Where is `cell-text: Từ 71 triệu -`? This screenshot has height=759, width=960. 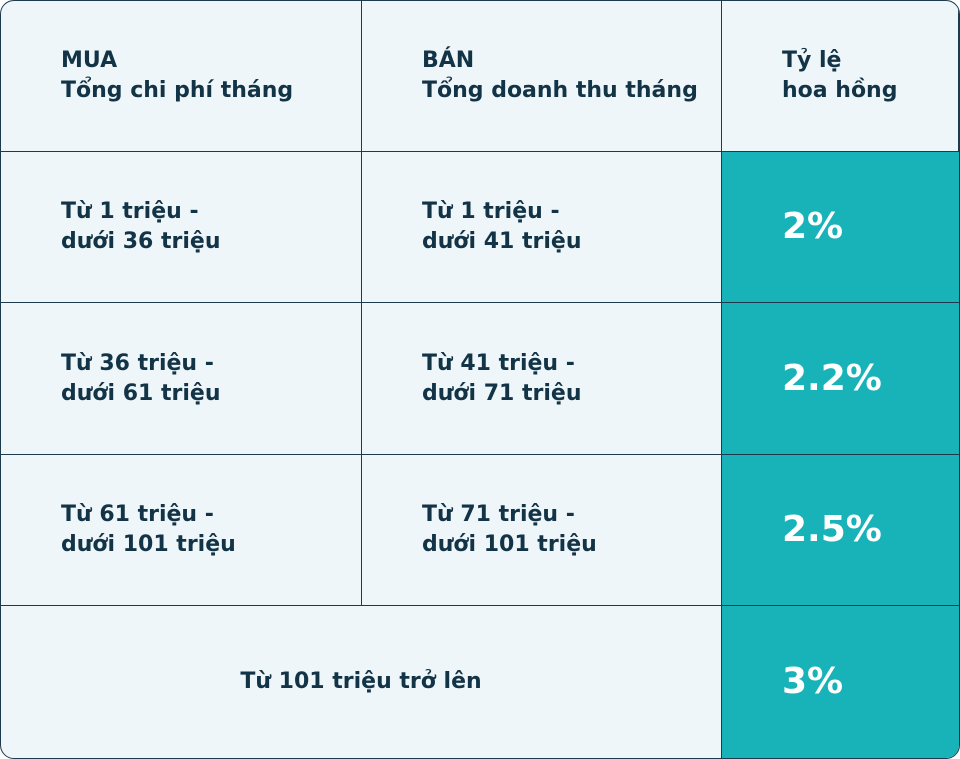
cell-text: Từ 71 triệu - is located at coordinates (498, 514).